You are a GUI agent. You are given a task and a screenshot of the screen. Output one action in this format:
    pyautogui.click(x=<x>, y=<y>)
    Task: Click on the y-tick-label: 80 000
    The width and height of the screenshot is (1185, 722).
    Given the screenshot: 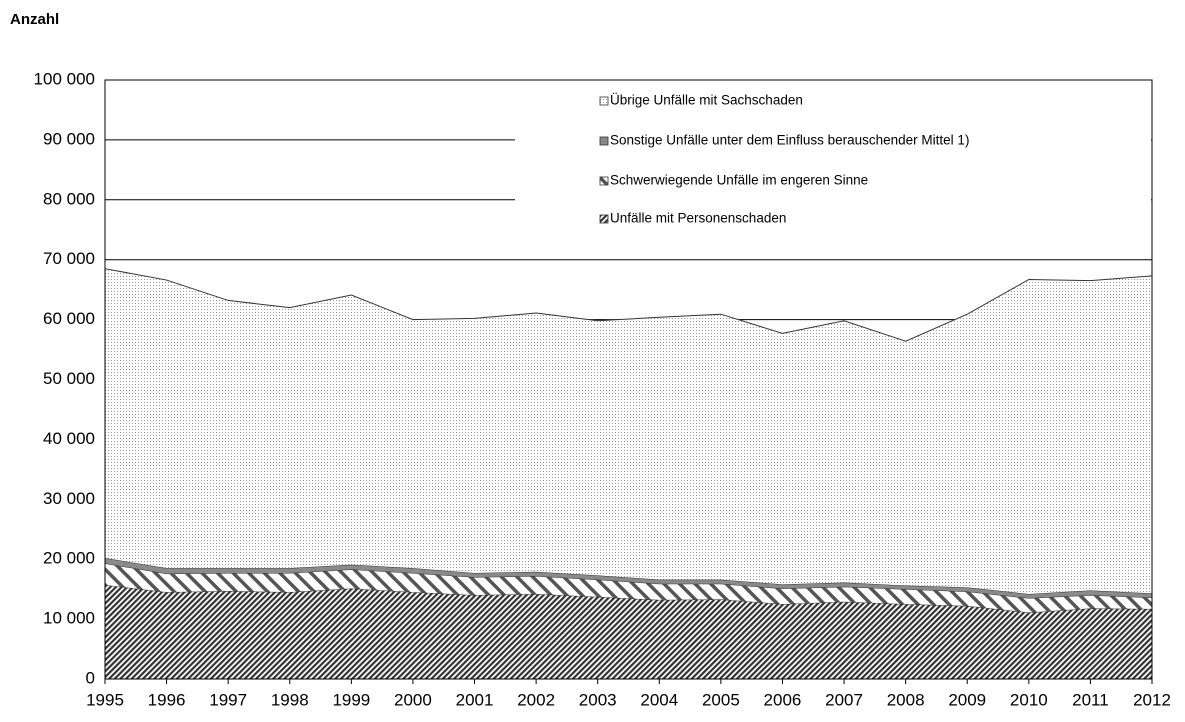 What is the action you would take?
    pyautogui.click(x=69, y=198)
    